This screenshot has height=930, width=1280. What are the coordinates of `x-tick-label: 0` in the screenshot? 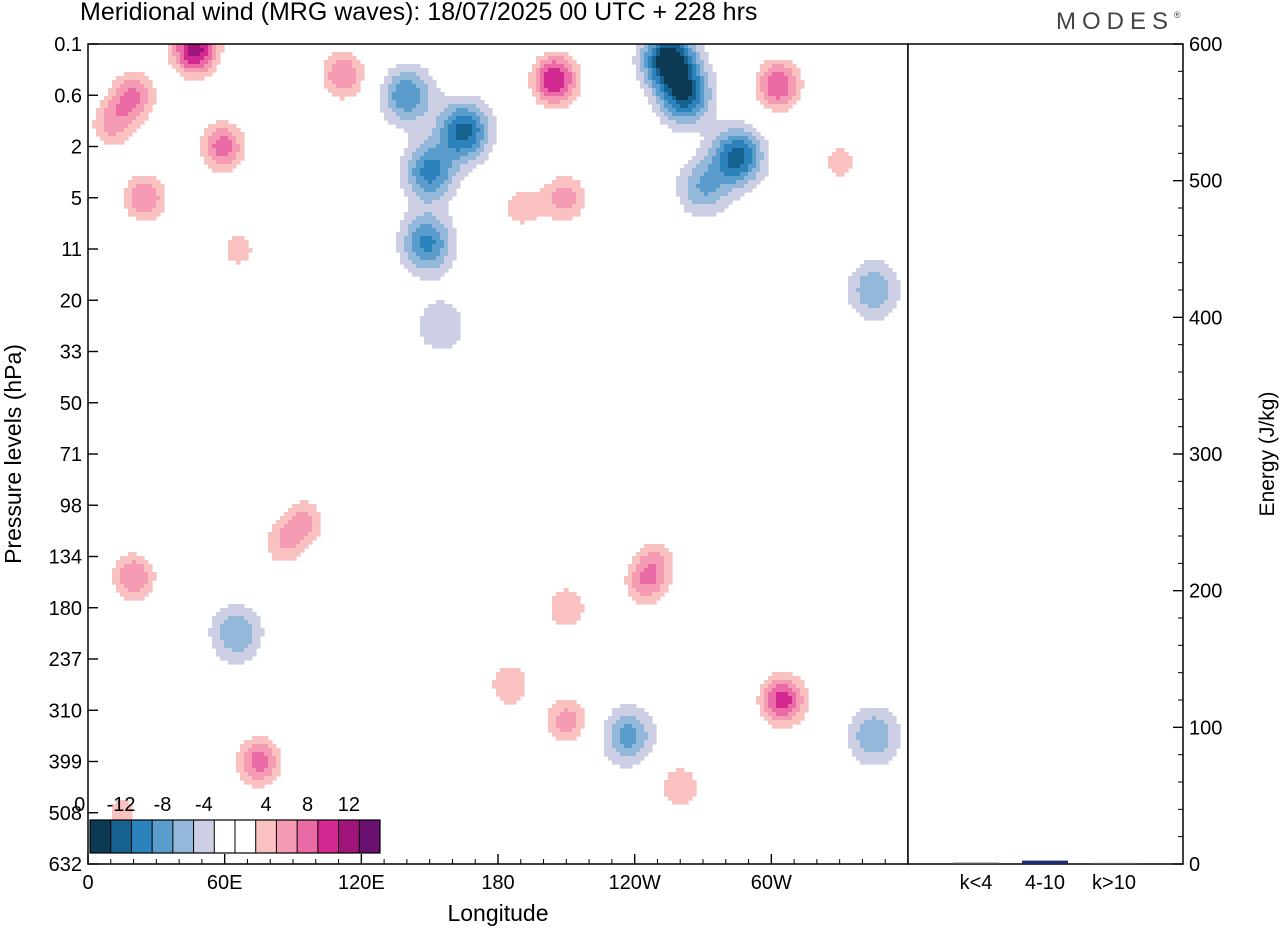 It's located at (87, 883).